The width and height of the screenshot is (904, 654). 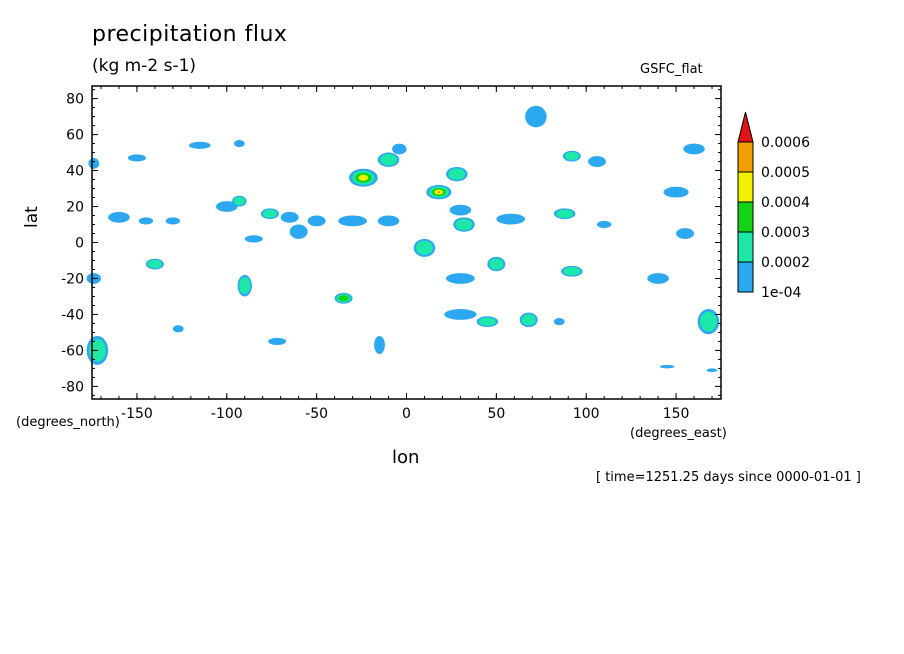 I want to click on x-tick-label: 0, so click(x=406, y=414).